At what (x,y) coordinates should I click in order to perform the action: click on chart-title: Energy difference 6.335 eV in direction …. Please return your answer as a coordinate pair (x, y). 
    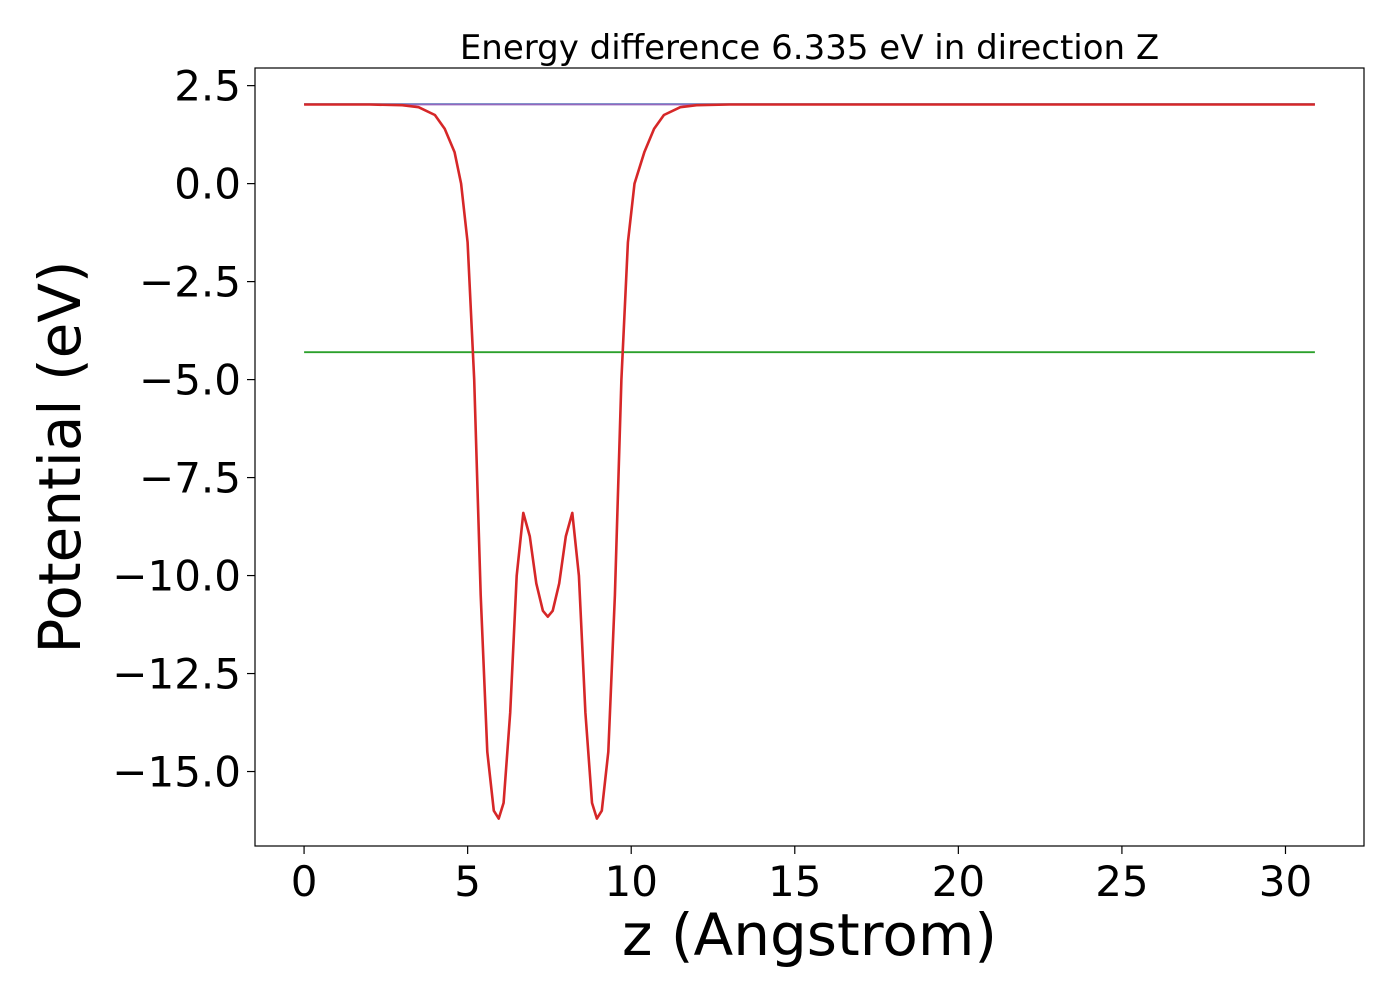
    Looking at the image, I should click on (809, 48).